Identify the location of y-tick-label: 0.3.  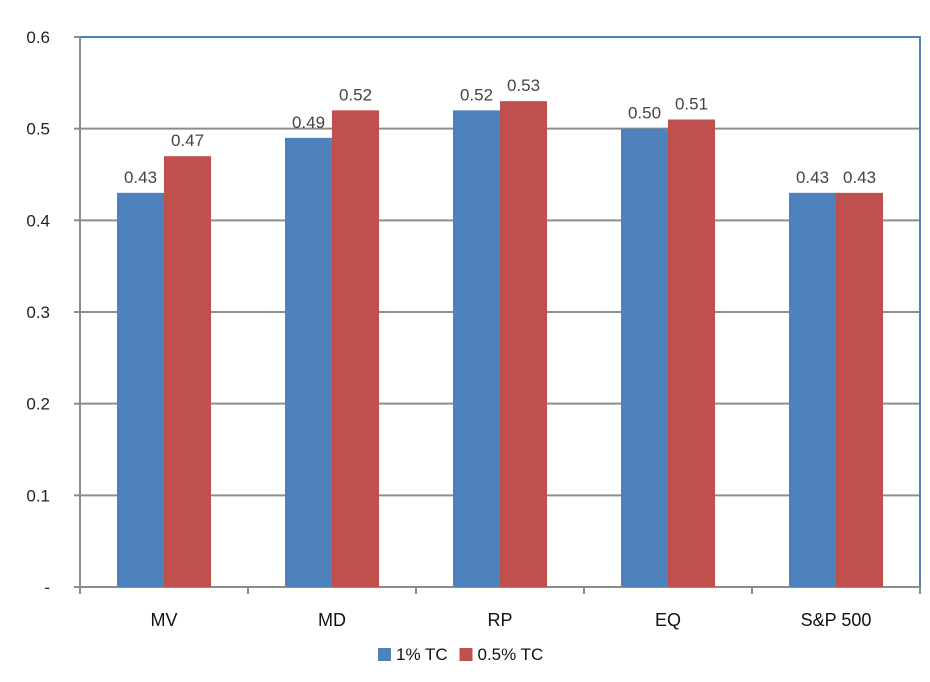
(38, 312).